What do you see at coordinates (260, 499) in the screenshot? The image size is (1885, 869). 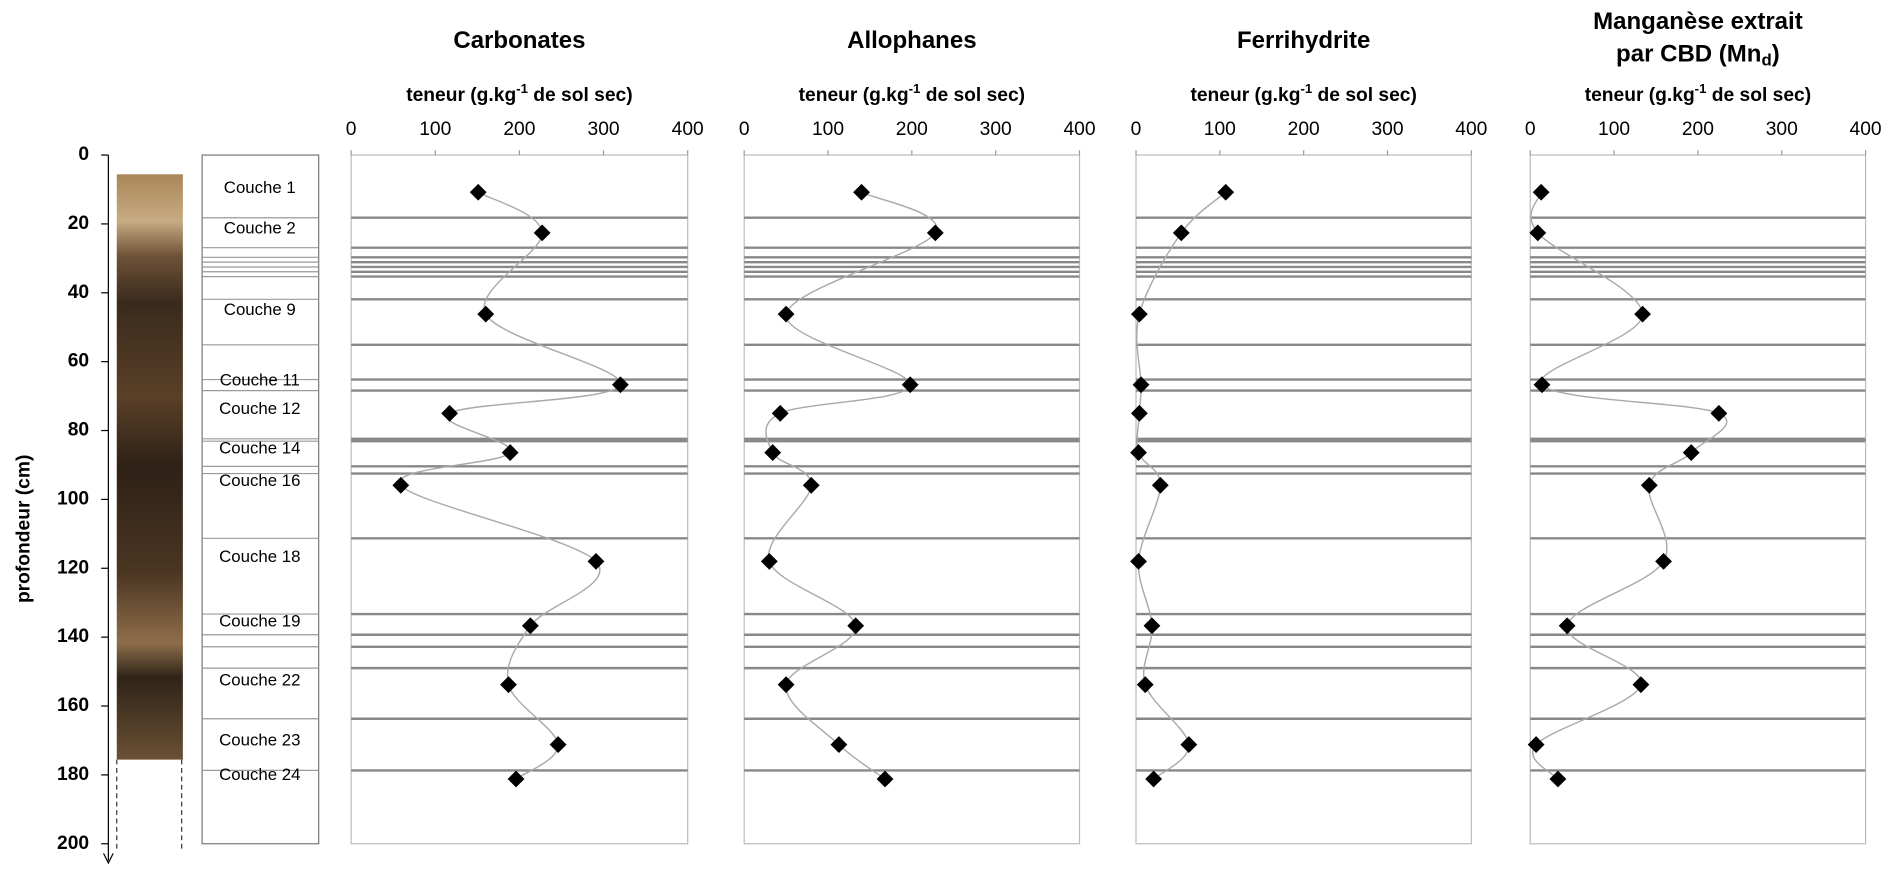 I see `layer-column` at bounding box center [260, 499].